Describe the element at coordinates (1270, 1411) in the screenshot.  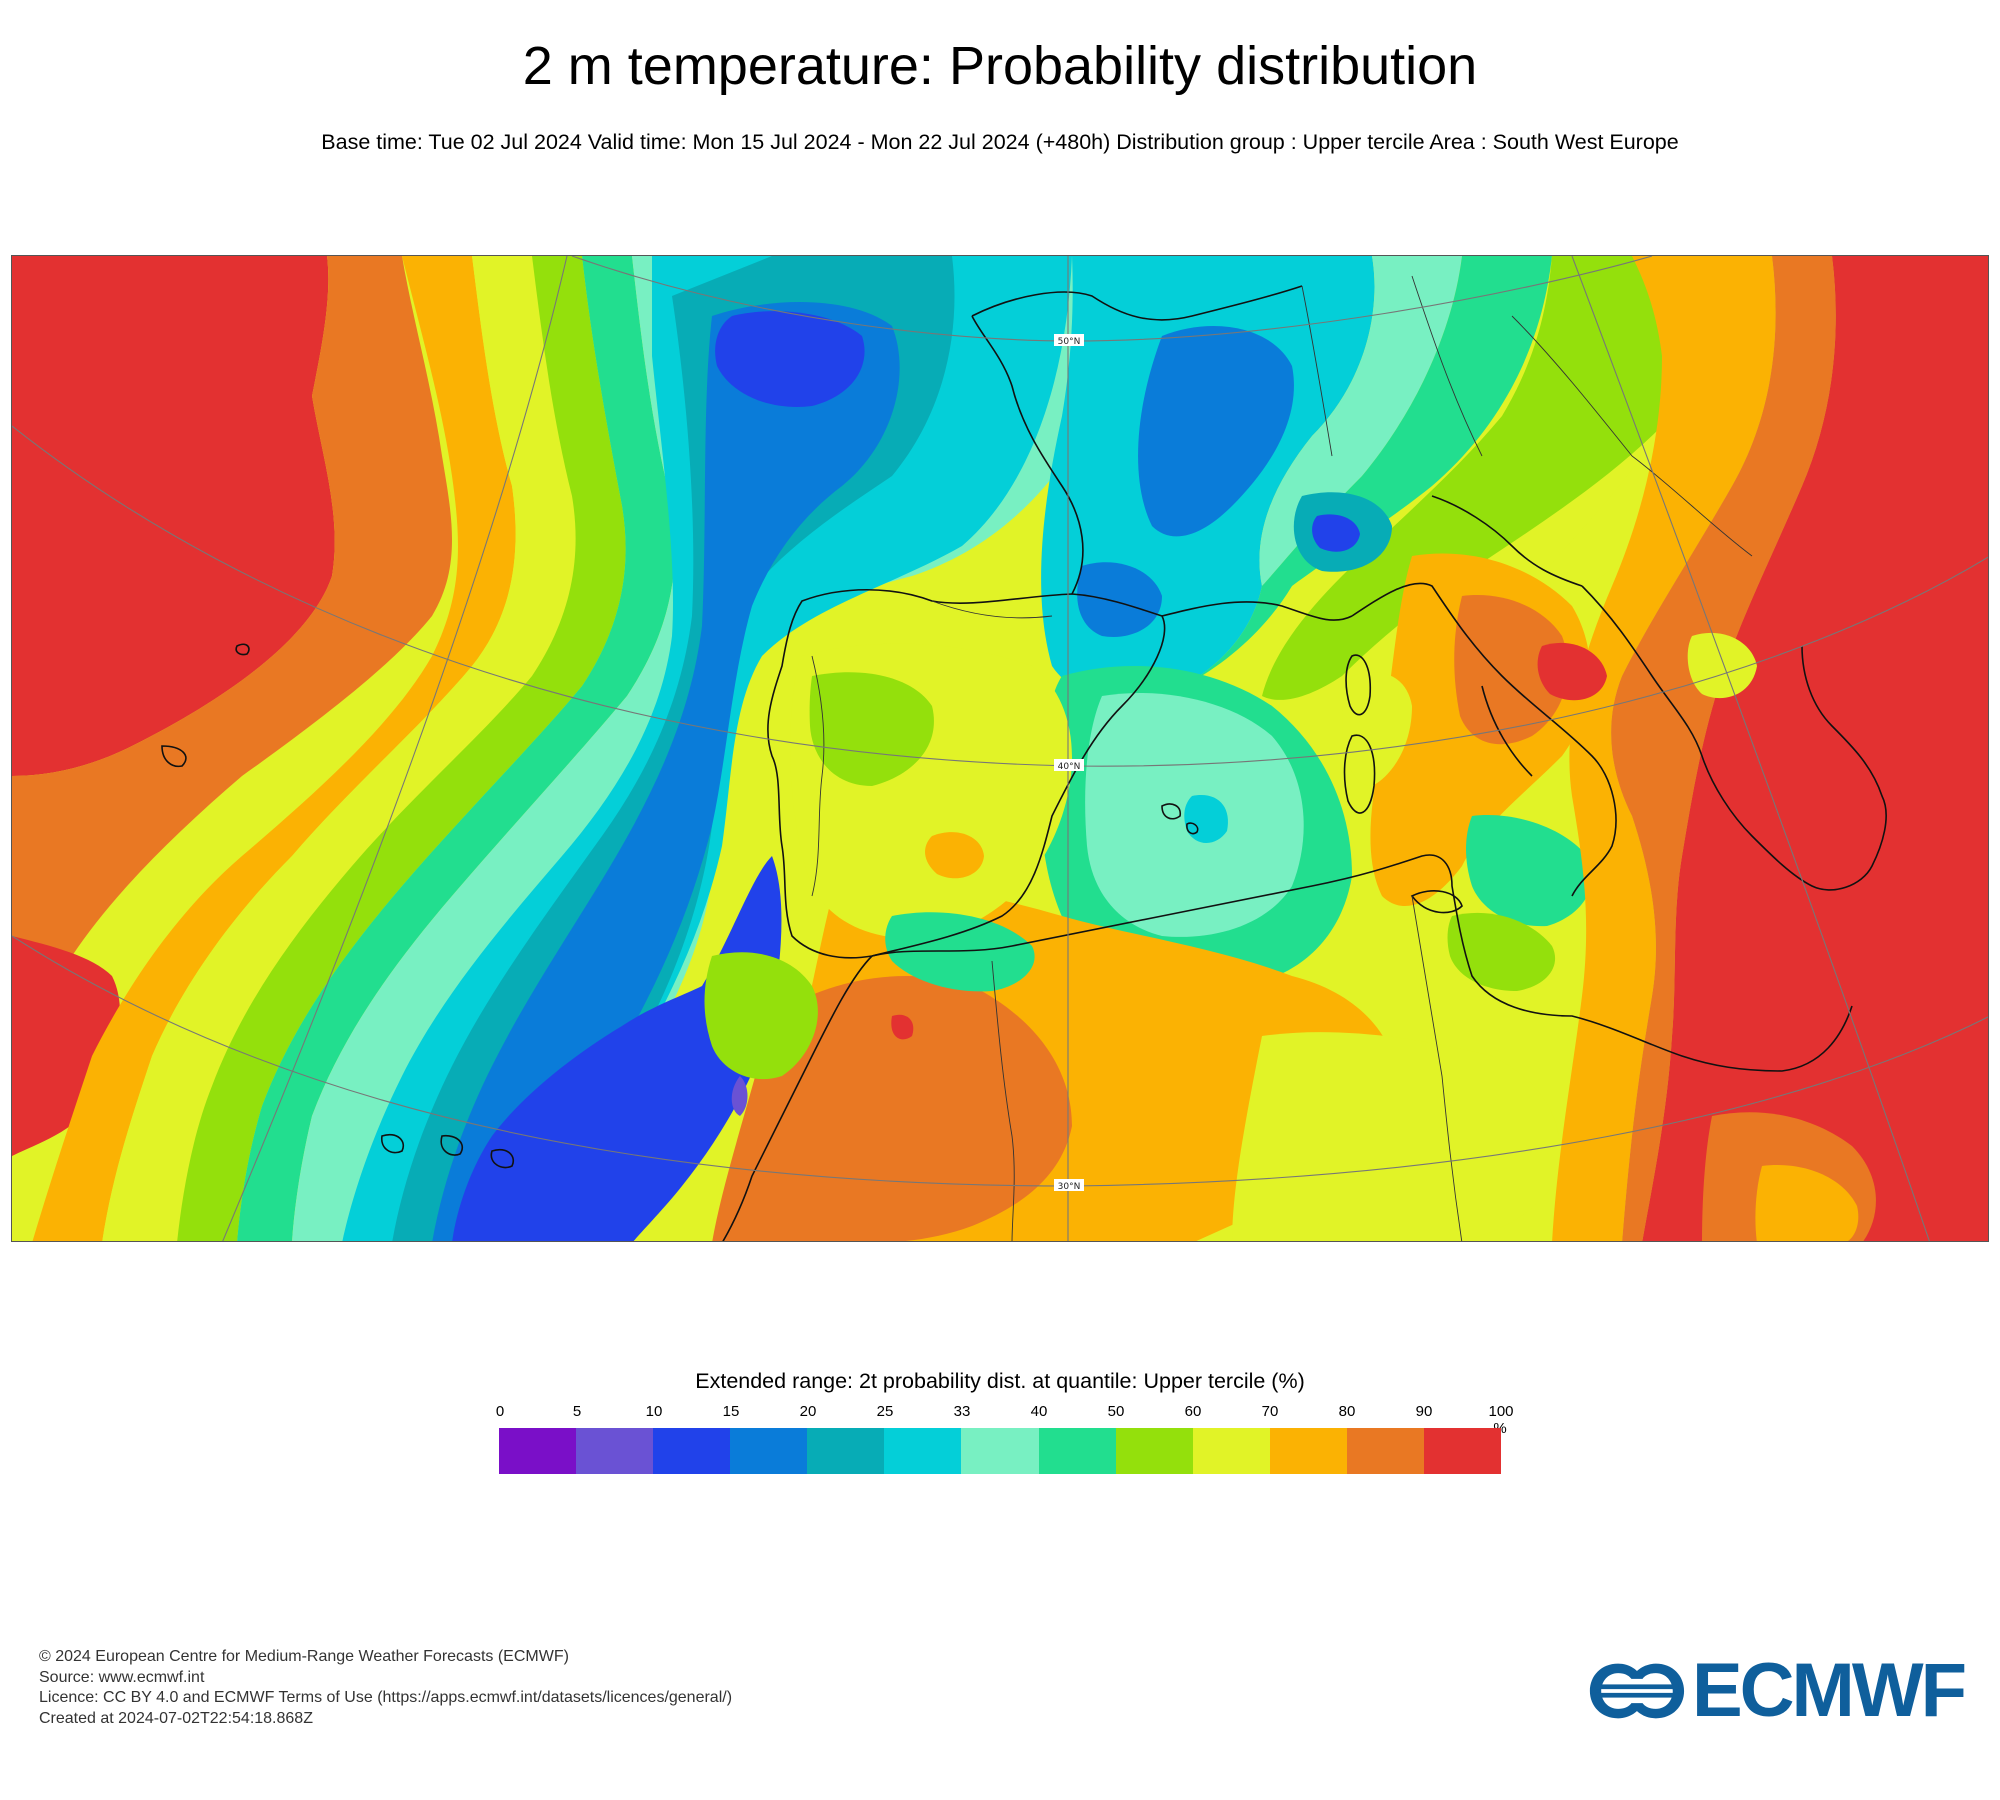
I see `legend-tick: 70` at that location.